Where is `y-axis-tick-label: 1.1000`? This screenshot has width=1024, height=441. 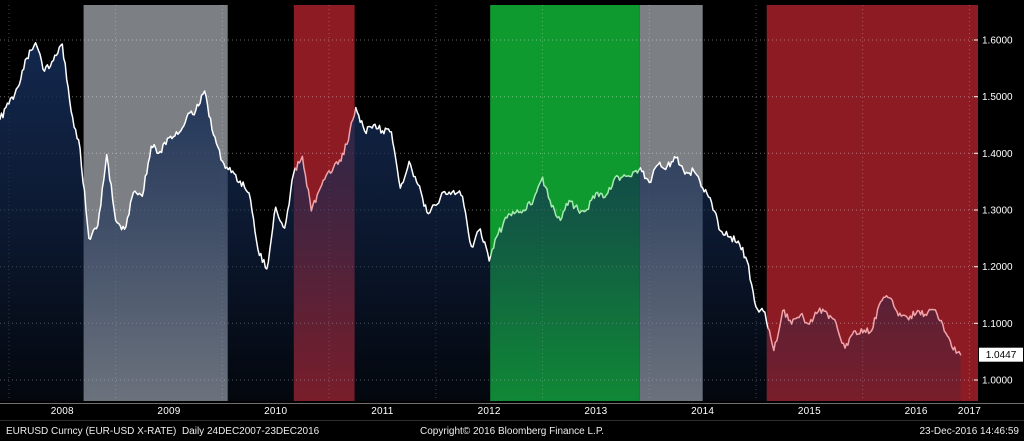 y-axis-tick-label: 1.1000 is located at coordinates (997, 324).